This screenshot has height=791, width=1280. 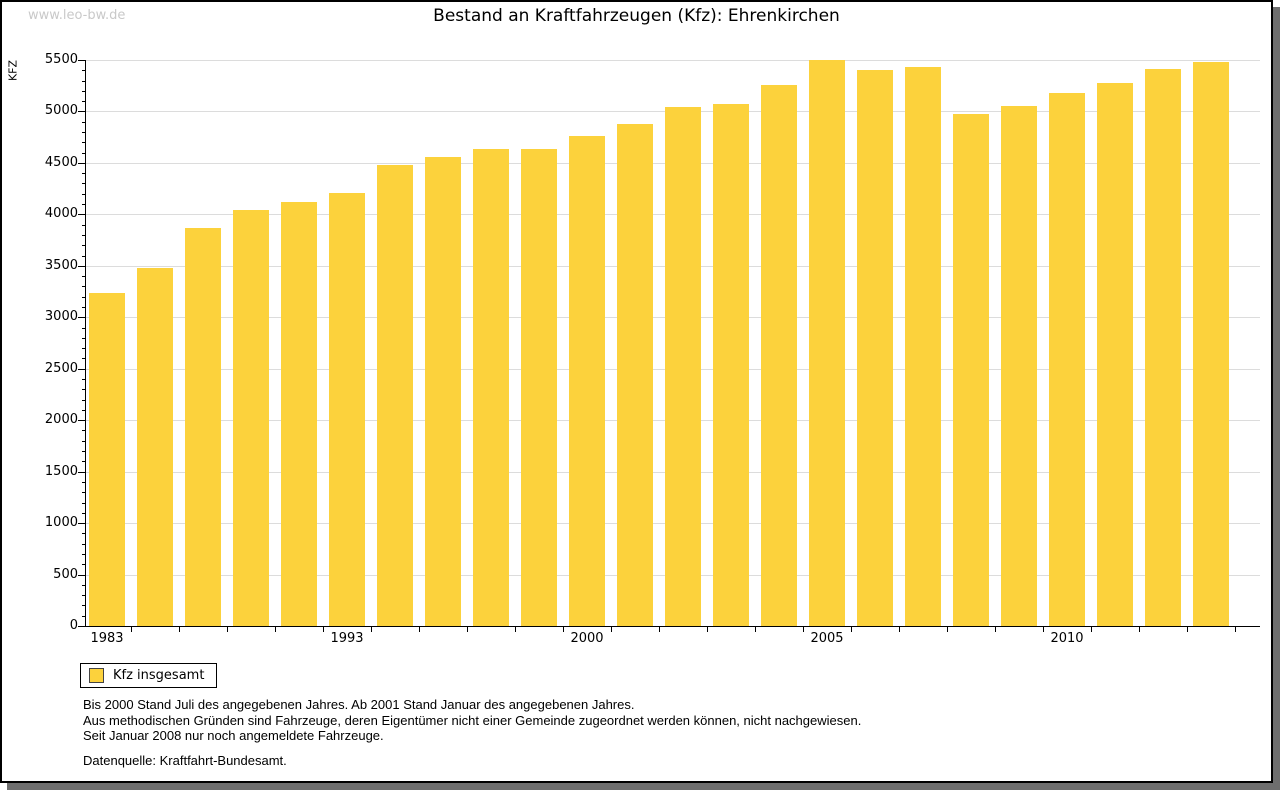 What do you see at coordinates (827, 638) in the screenshot?
I see `x-axis-tick-label: 2005` at bounding box center [827, 638].